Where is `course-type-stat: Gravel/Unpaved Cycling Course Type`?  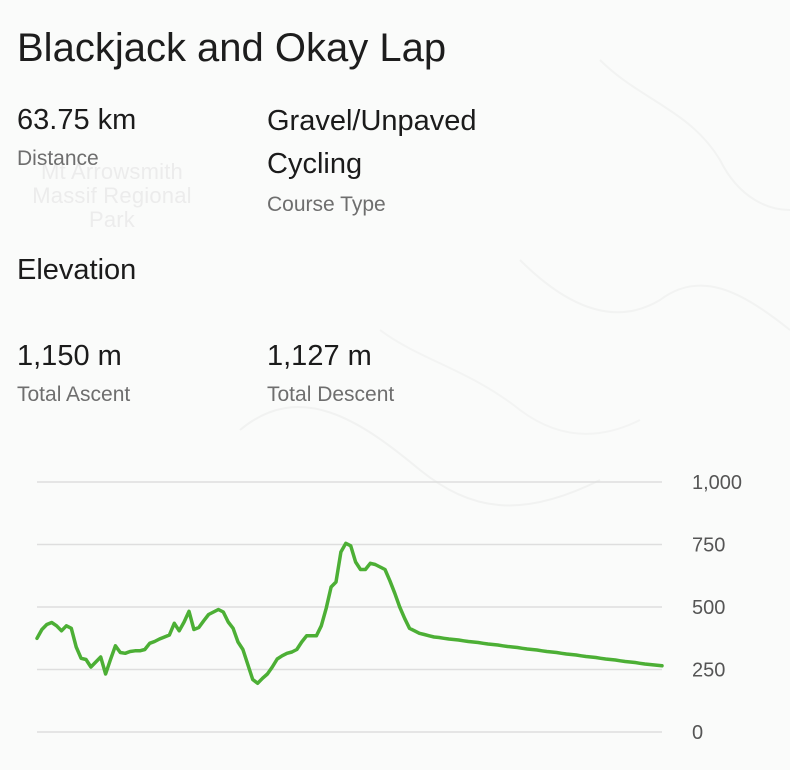 course-type-stat: Gravel/Unpaved Cycling Course Type is located at coordinates (417, 160).